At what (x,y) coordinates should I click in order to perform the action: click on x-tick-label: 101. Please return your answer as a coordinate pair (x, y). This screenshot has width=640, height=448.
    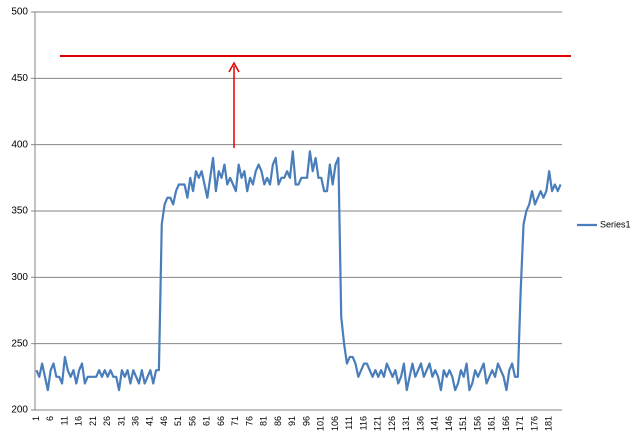
    Looking at the image, I should click on (321, 423).